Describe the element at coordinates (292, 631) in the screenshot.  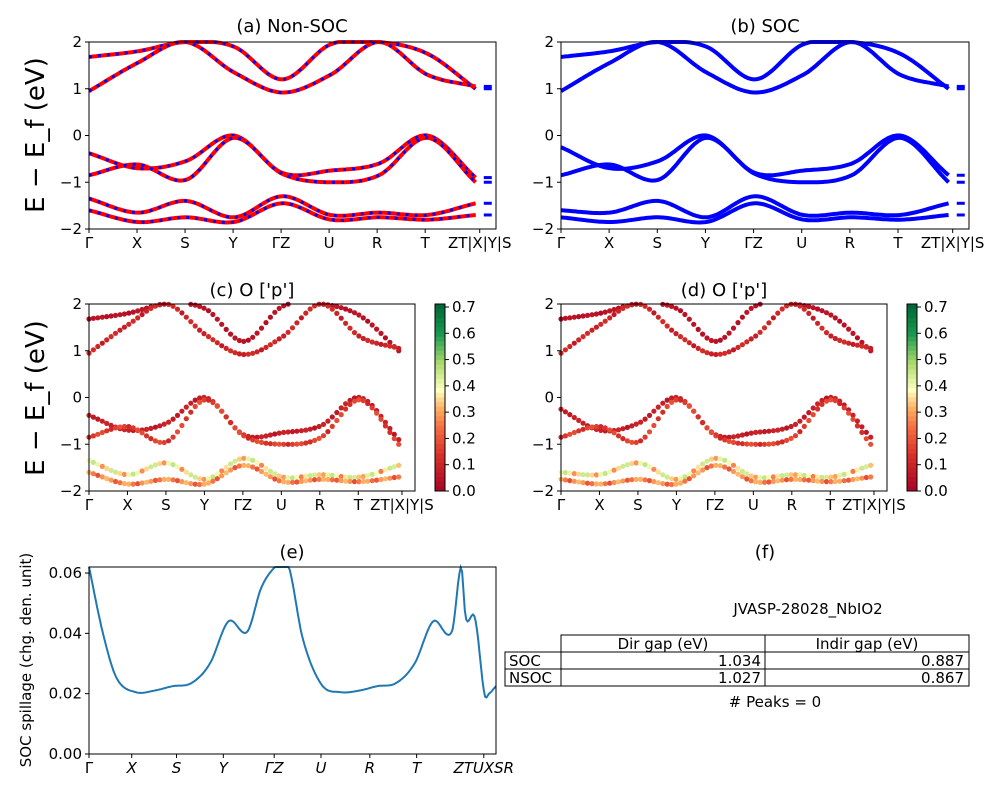
I see `spillage-line` at that location.